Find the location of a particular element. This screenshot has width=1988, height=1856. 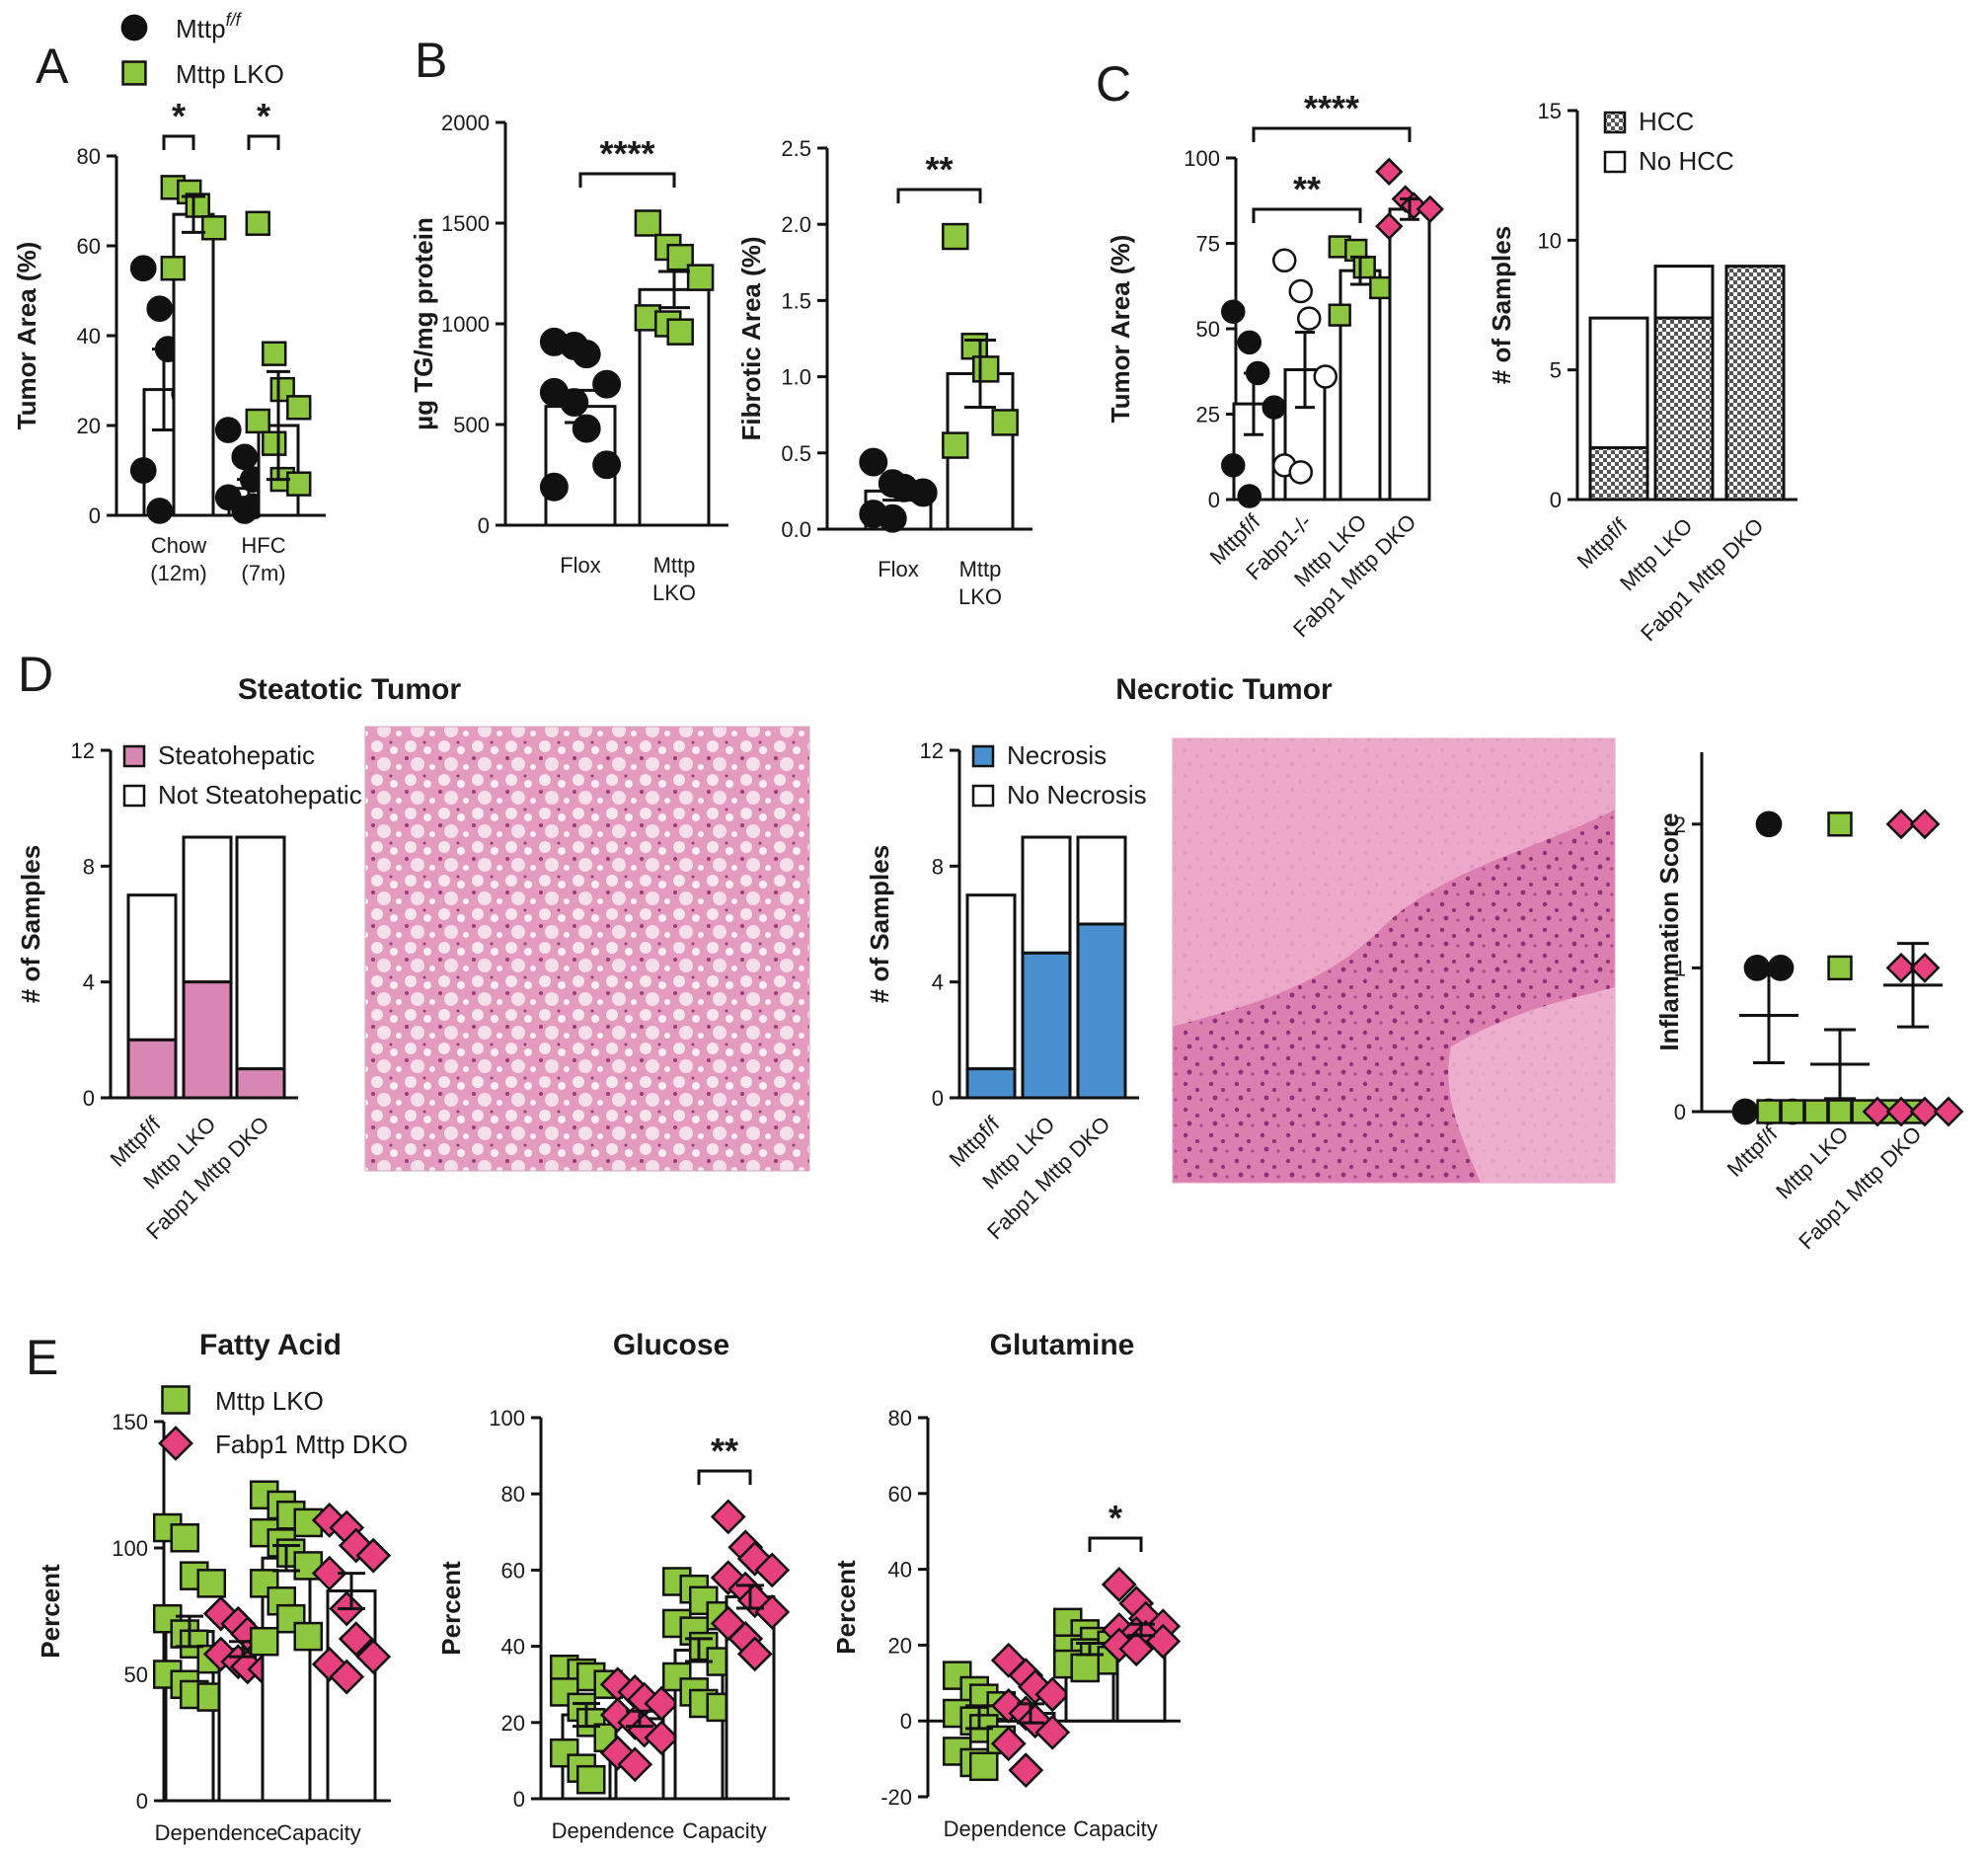

necrotic-tumor-title: Necrotic Tumor is located at coordinates (1224, 689).